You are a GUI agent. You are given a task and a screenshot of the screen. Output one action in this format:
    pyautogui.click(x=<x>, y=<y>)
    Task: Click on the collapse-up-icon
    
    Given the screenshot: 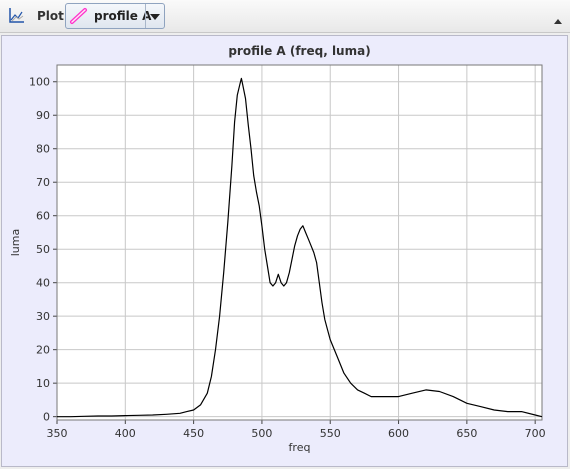 What is the action you would take?
    pyautogui.click(x=558, y=17)
    